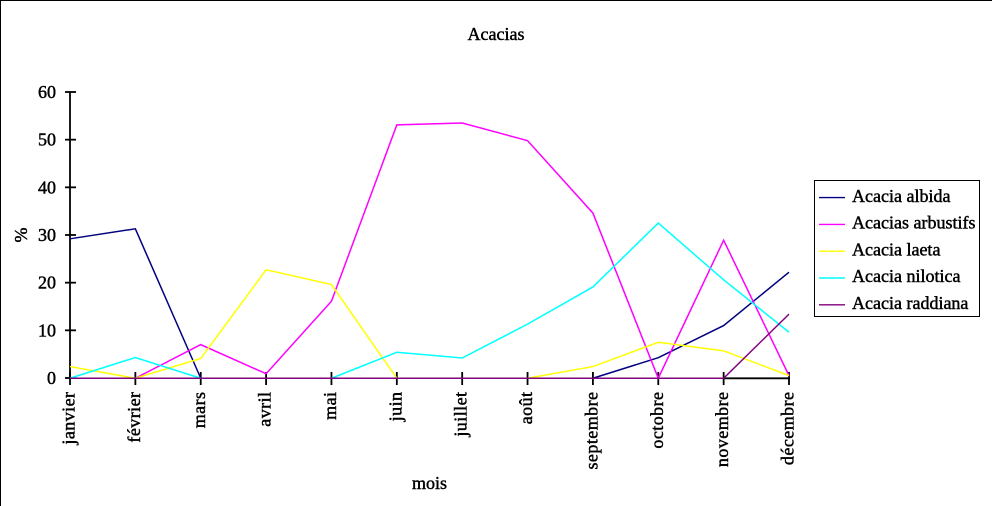 This screenshot has height=506, width=992. Describe the element at coordinates (657, 420) in the screenshot. I see `svg-text: octobre` at that location.